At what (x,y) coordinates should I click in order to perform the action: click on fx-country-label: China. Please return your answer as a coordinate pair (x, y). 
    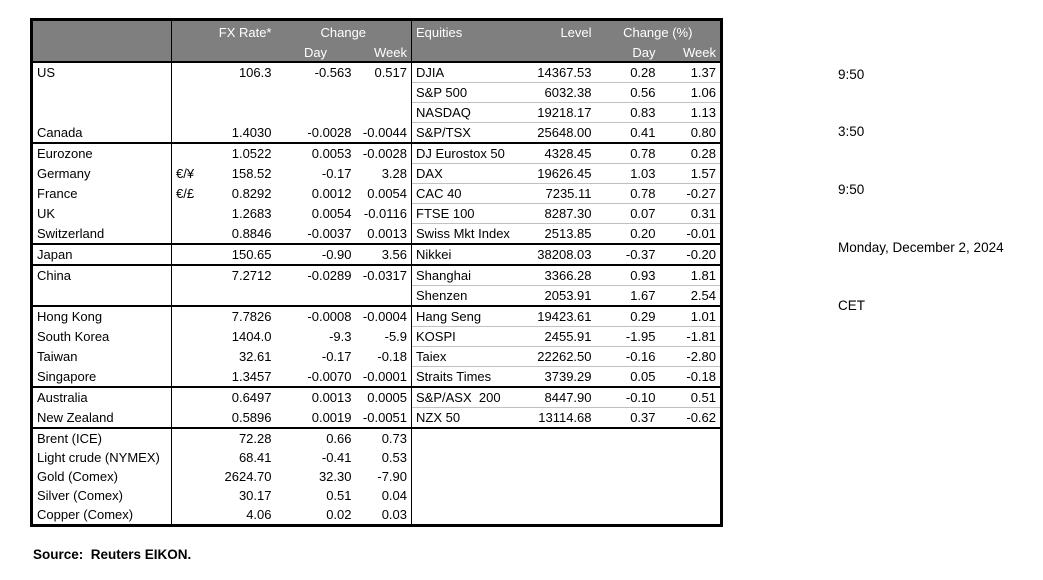
    Looking at the image, I should click on (101, 275).